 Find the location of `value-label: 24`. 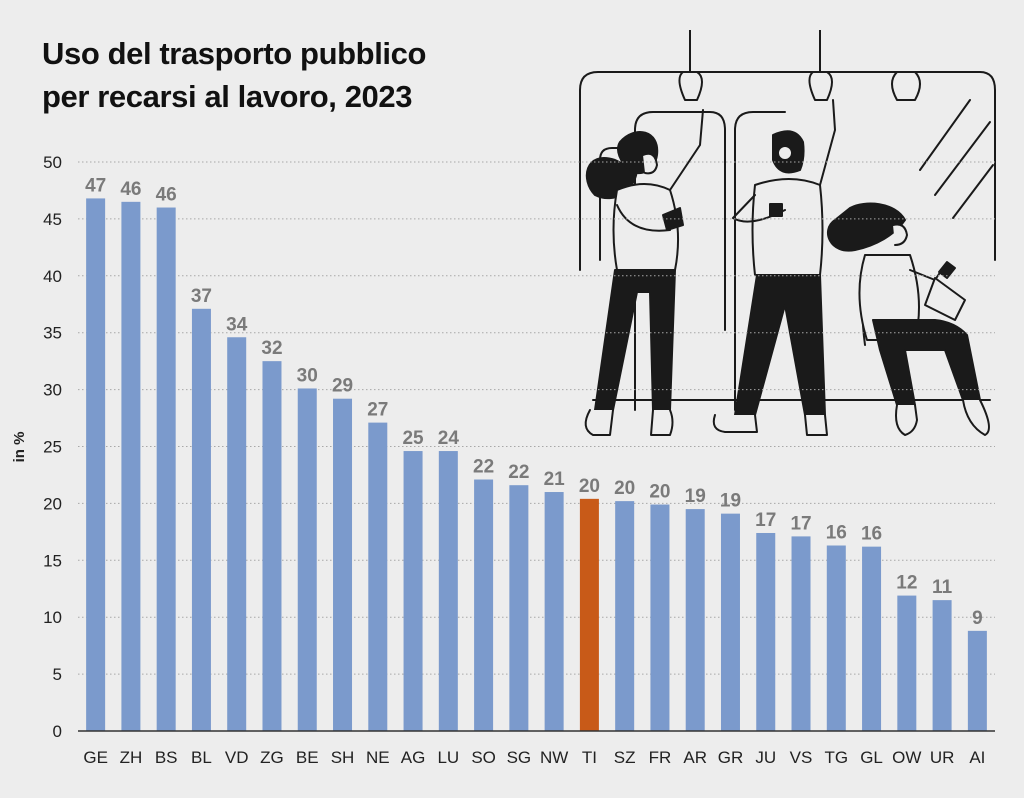

value-label: 24 is located at coordinates (449, 438).